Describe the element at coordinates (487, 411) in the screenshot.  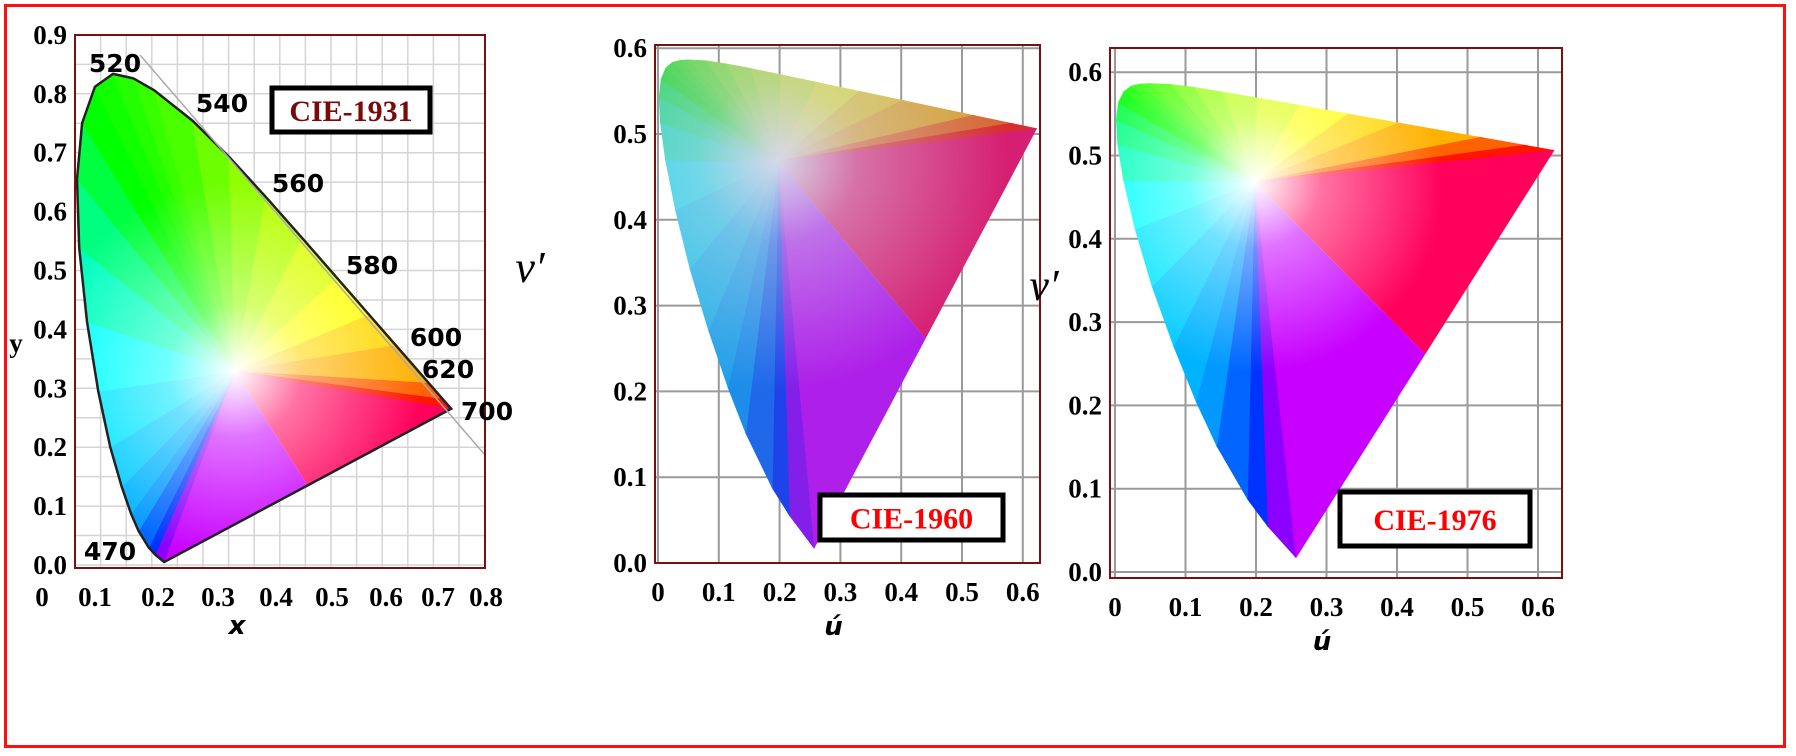
I see `wavelength-label: 700` at that location.